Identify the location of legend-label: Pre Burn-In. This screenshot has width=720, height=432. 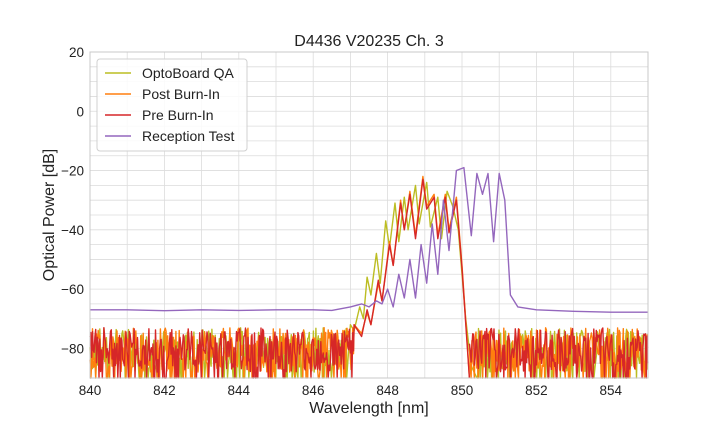
(178, 115).